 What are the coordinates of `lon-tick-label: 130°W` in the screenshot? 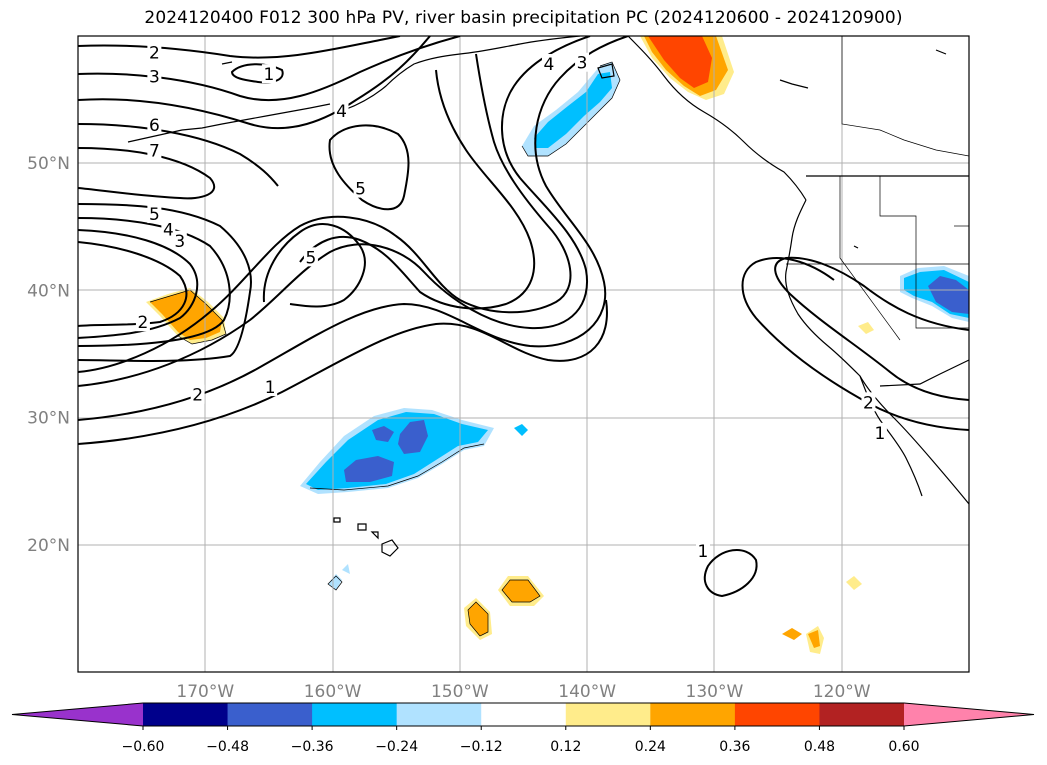 It's located at (715, 692).